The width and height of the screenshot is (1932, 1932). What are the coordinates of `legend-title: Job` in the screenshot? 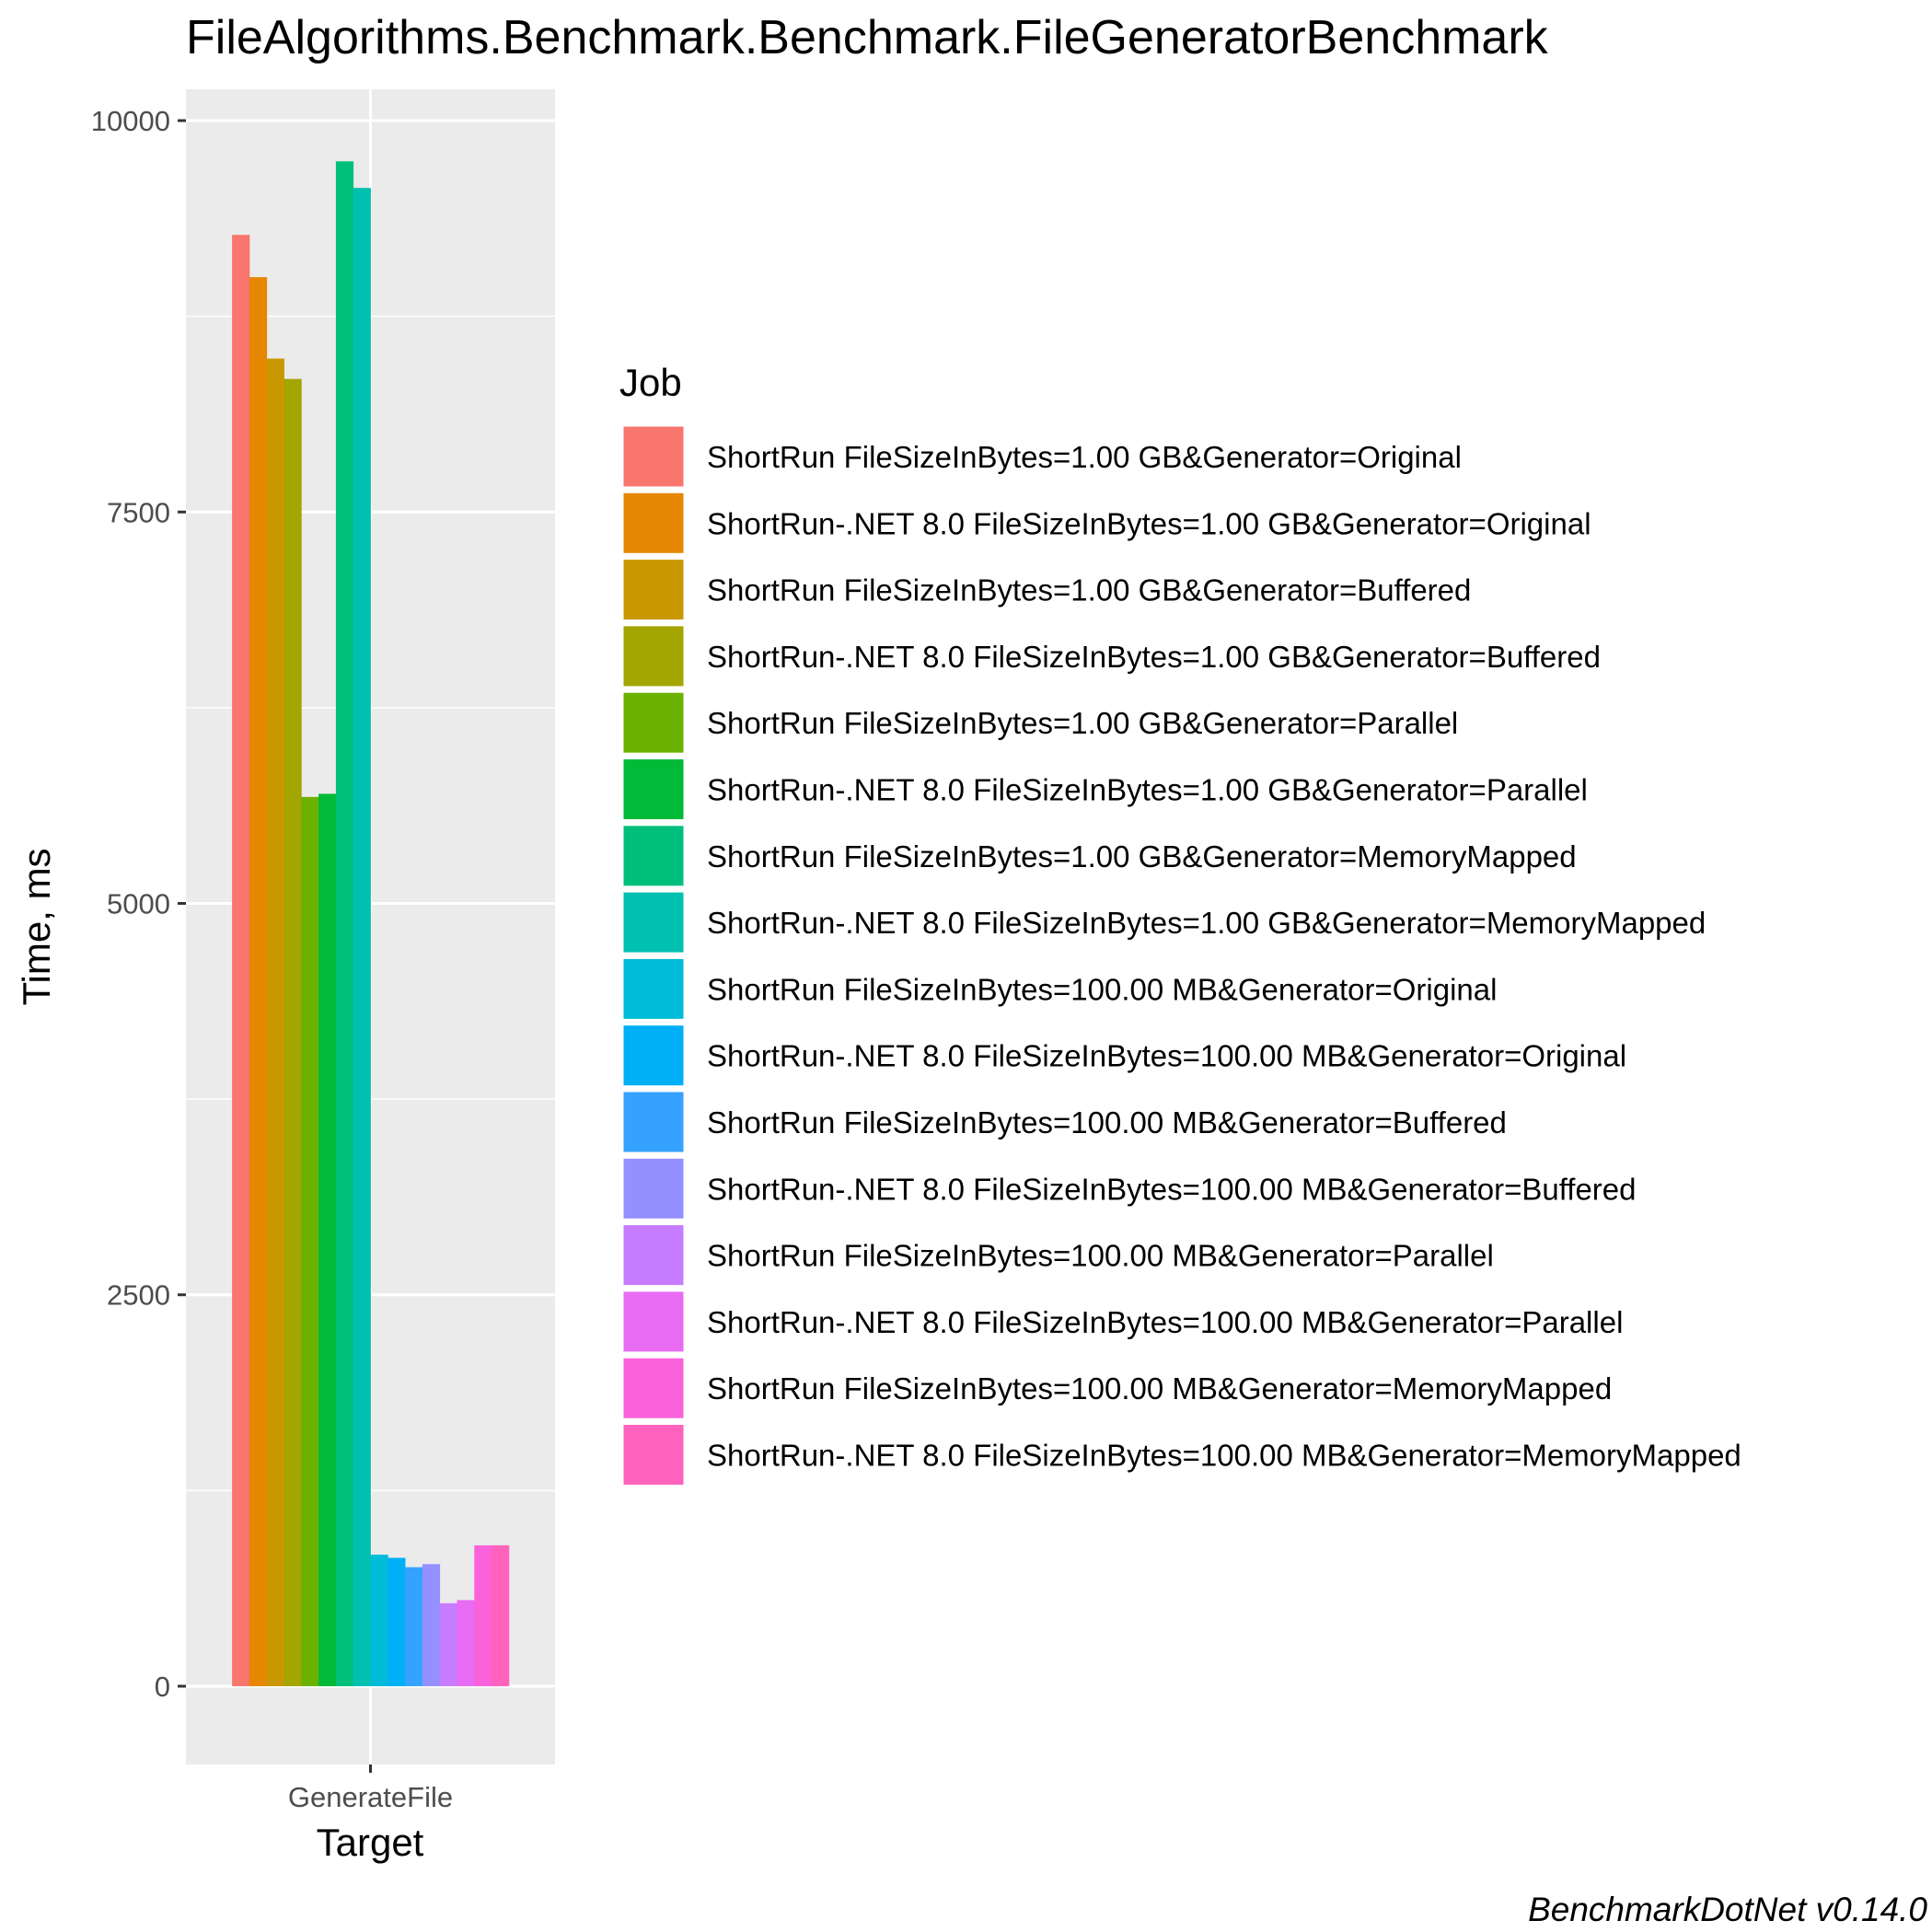 It's located at (651, 382).